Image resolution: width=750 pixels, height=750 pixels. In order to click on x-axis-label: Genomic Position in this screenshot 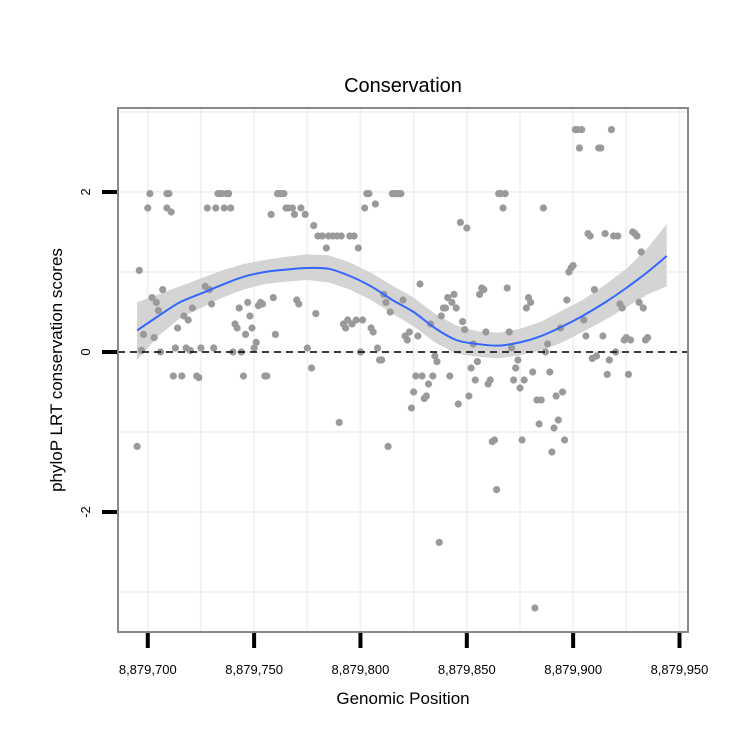, I will do `click(402, 698)`.